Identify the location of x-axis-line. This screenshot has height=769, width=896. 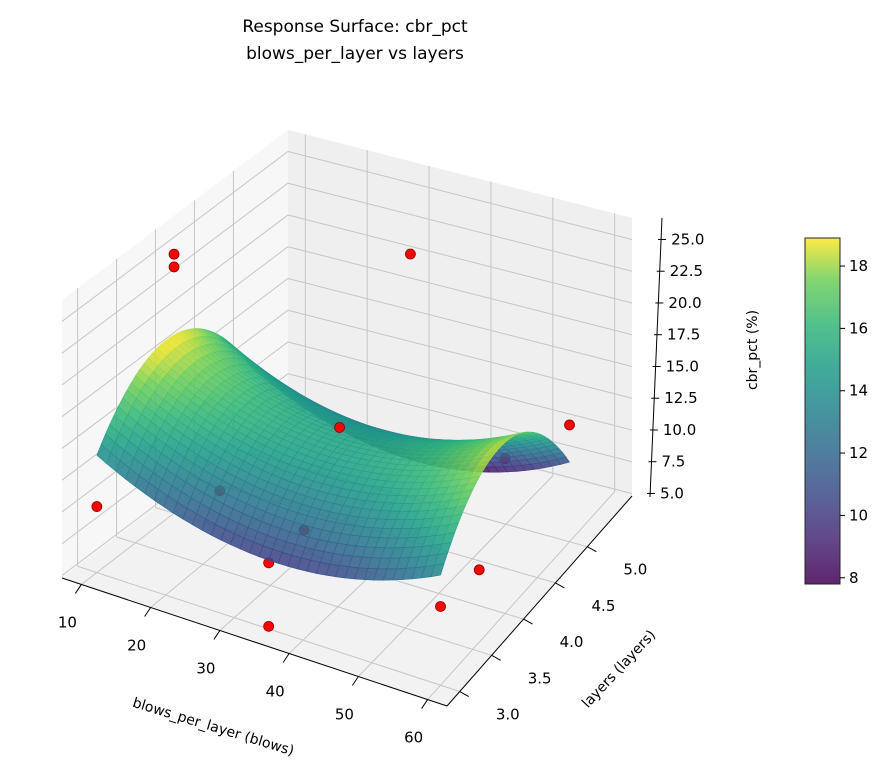
(254, 642).